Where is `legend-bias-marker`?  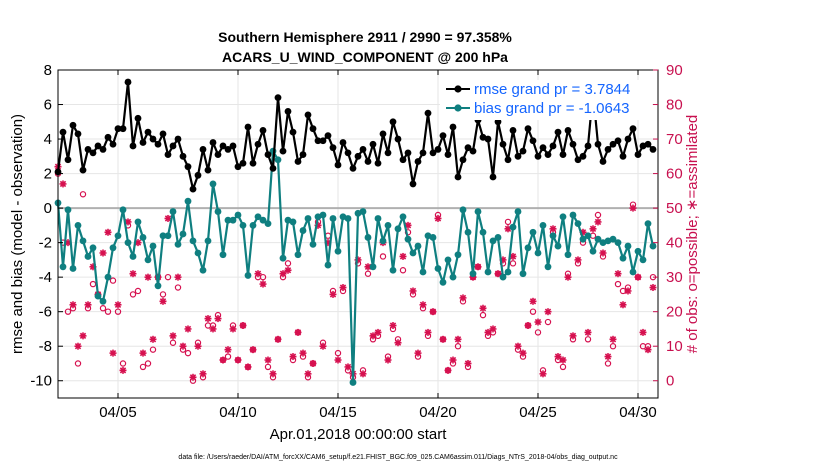 legend-bias-marker is located at coordinates (458, 108).